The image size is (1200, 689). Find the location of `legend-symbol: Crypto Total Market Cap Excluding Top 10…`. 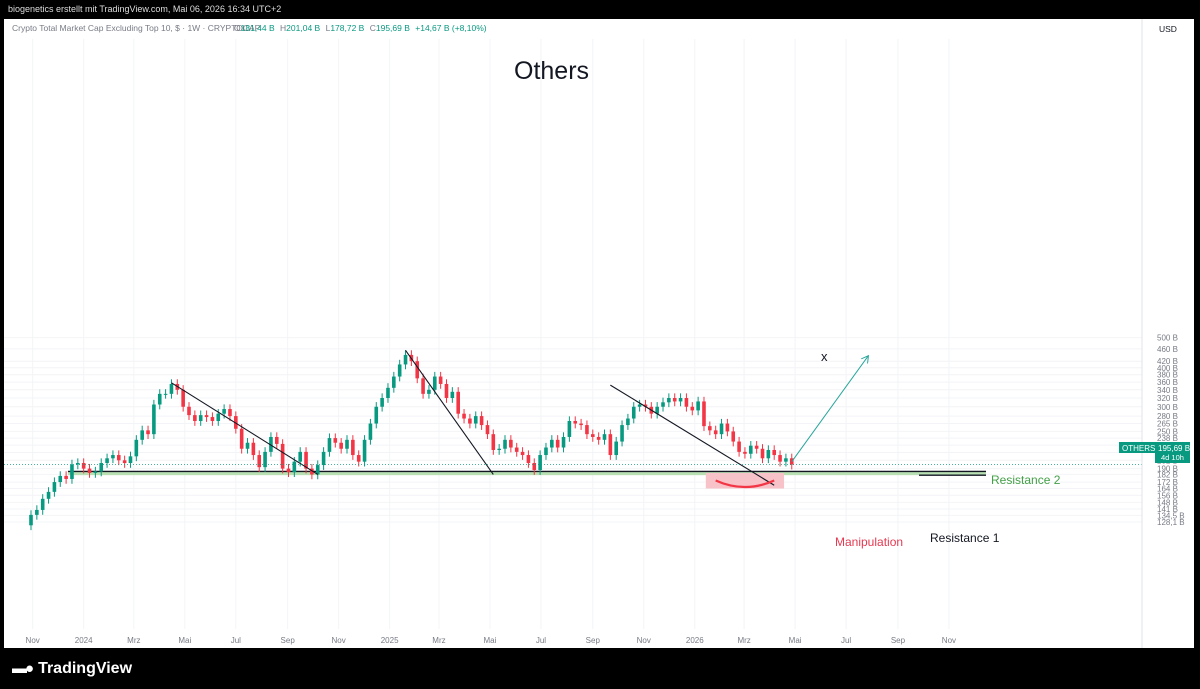

legend-symbol: Crypto Total Market Cap Excluding Top 10… is located at coordinates (136, 28).